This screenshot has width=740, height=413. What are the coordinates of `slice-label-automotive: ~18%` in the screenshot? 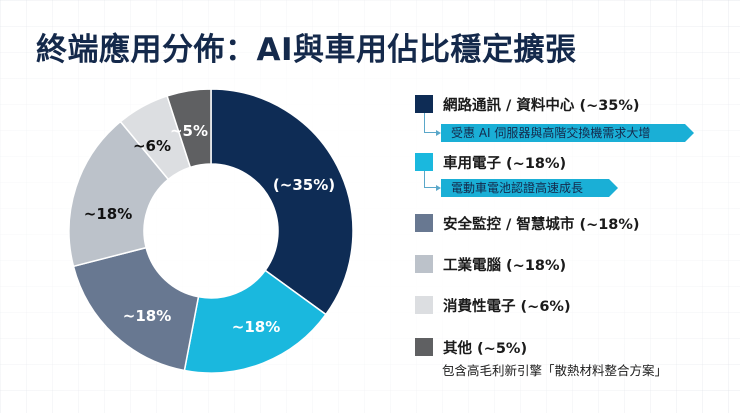 It's located at (256, 327).